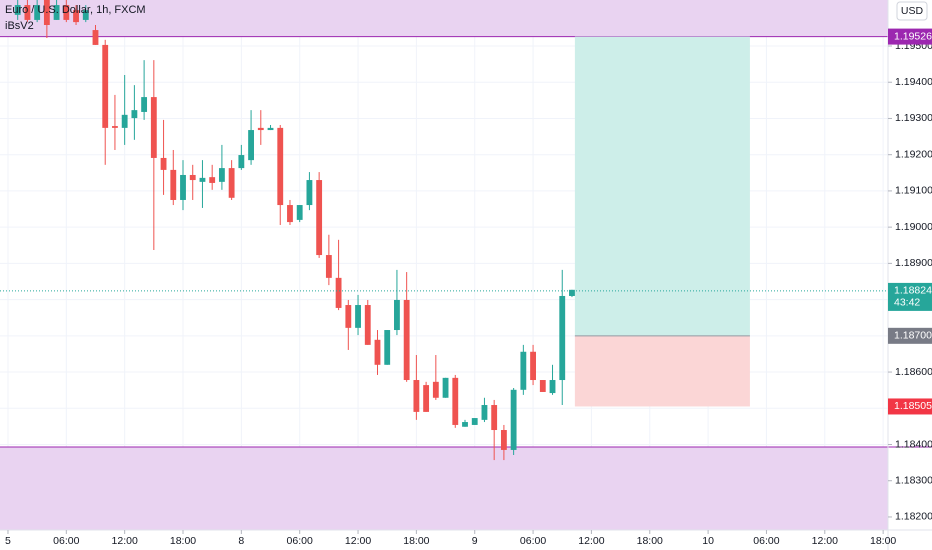 This screenshot has width=932, height=550. I want to click on countdown: 43:42, so click(907, 303).